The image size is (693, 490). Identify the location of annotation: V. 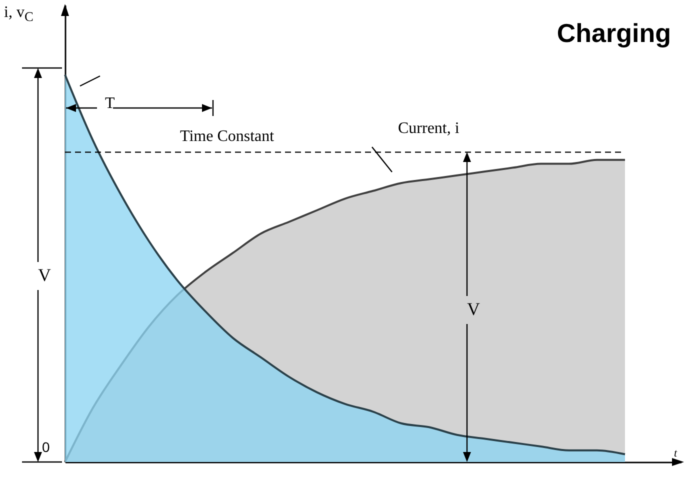
(473, 309).